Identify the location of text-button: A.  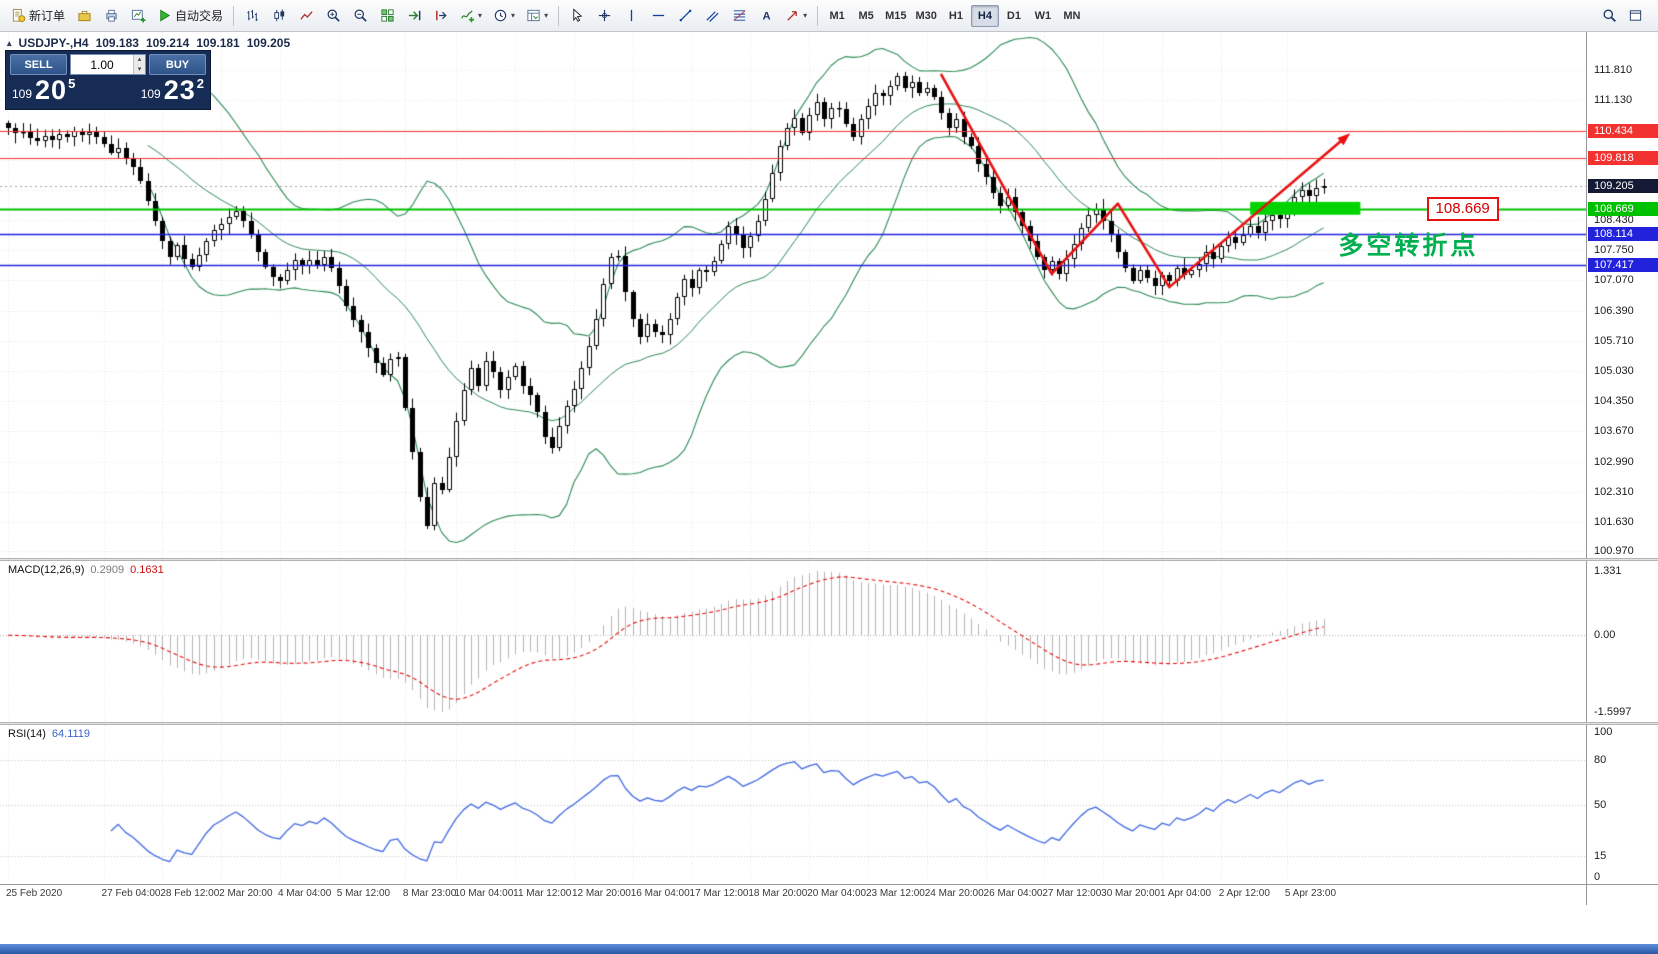
(766, 16).